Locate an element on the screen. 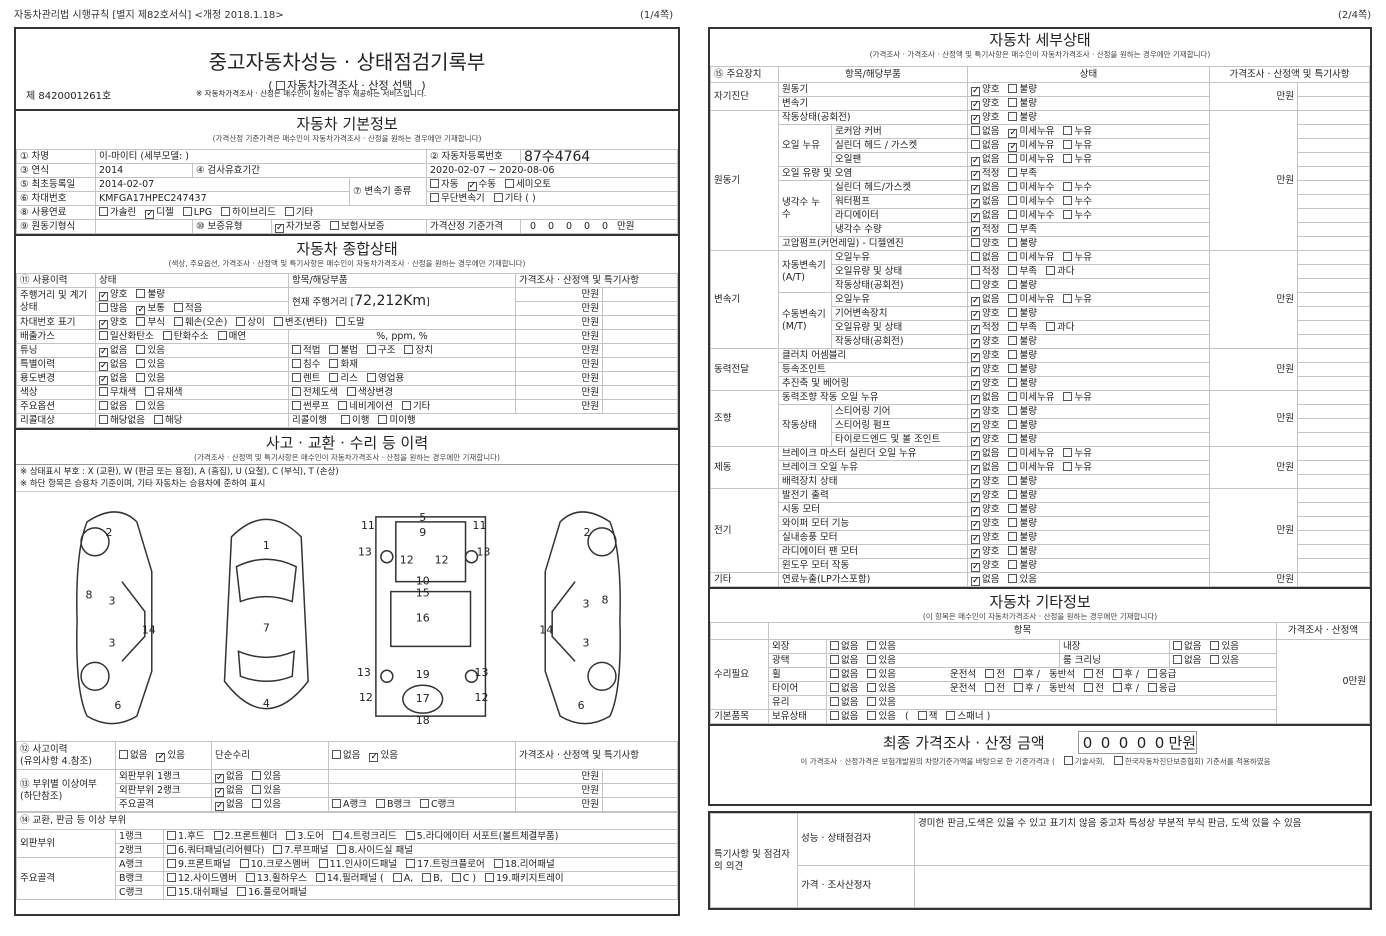 This screenshot has height=936, width=1386. appraiser-opinion is located at coordinates (1142, 886).